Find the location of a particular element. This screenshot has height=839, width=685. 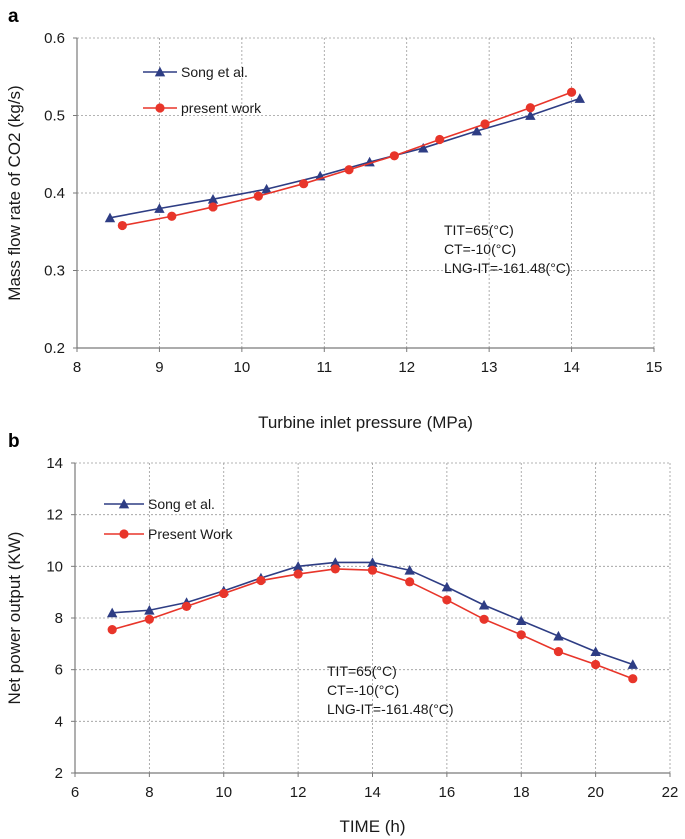

y-tick-label: 6 is located at coordinates (59, 670).